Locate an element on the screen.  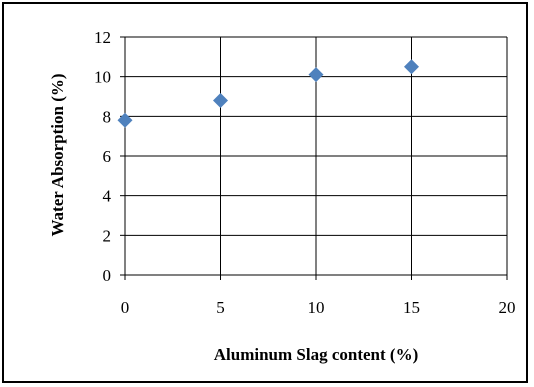
y-tick-labels: 0 2 4 6 8 10 12 is located at coordinates (103, 156).